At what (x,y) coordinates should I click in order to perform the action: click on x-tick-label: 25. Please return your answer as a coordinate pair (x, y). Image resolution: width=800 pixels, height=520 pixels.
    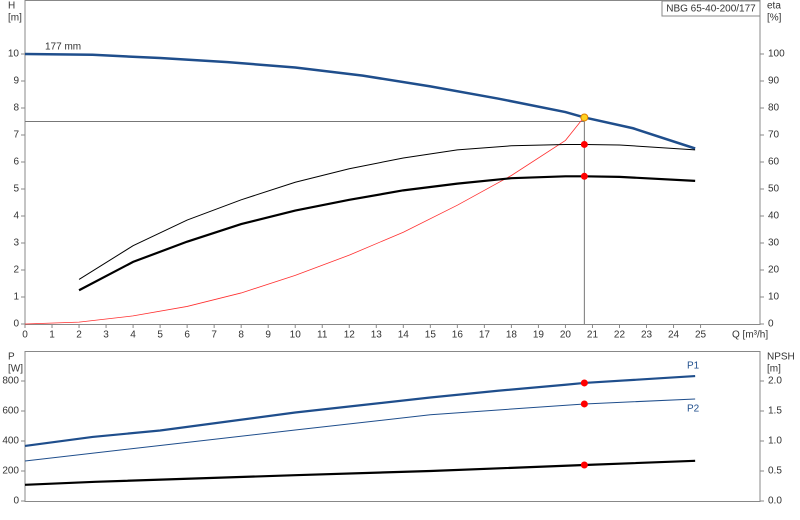
    Looking at the image, I should click on (701, 335).